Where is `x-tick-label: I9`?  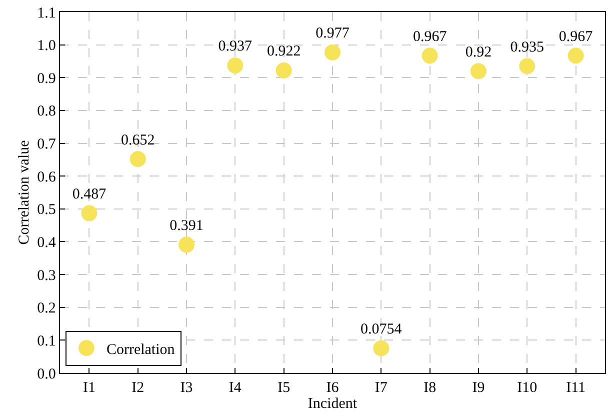
x-tick-label: I9 is located at coordinates (478, 388).